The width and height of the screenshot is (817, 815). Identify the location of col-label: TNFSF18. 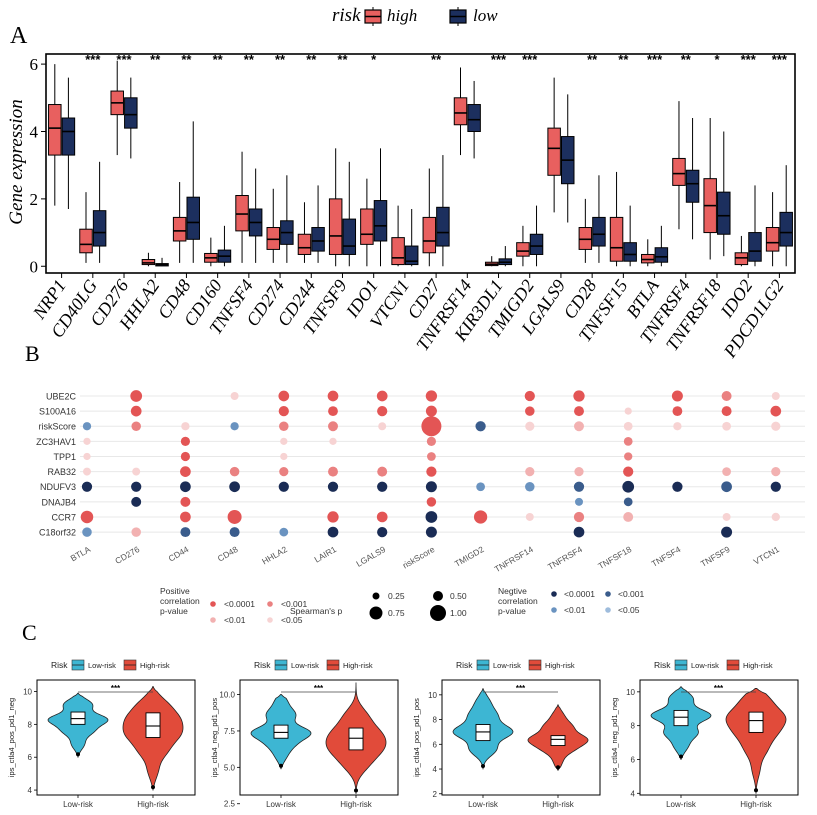
(614, 557).